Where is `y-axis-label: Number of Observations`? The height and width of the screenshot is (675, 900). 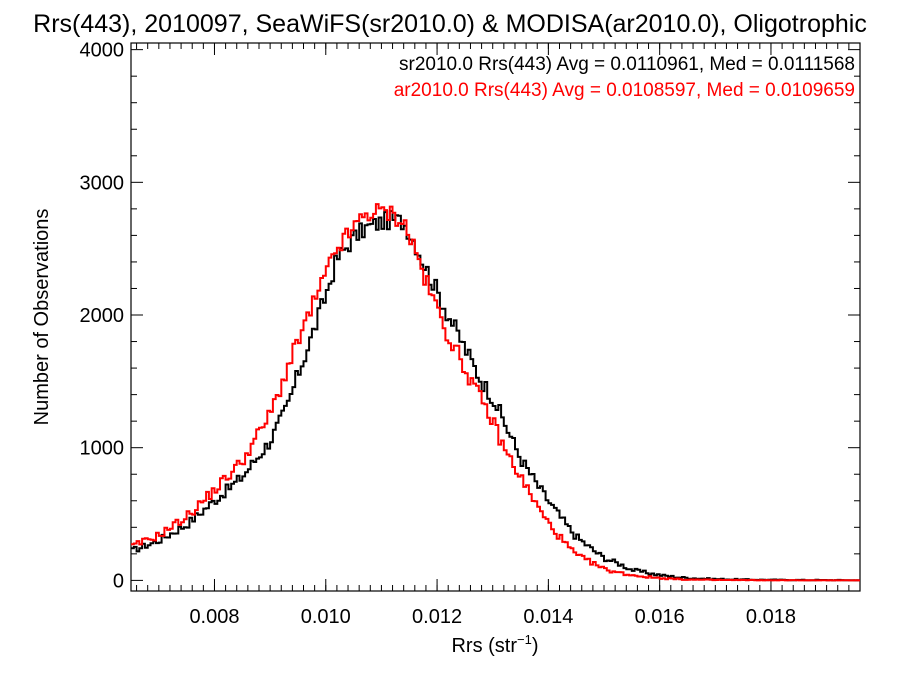
y-axis-label: Number of Observations is located at coordinates (42, 317).